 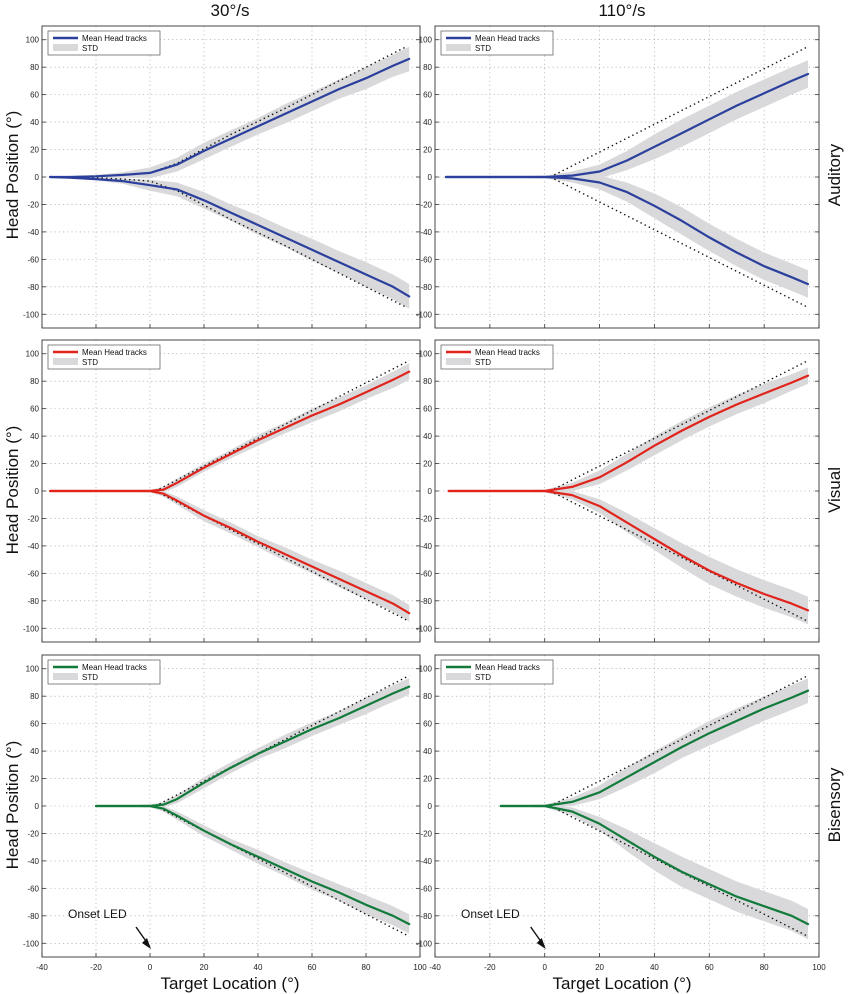 I want to click on x-axis-label-left: Target Location (°), so click(x=229, y=983).